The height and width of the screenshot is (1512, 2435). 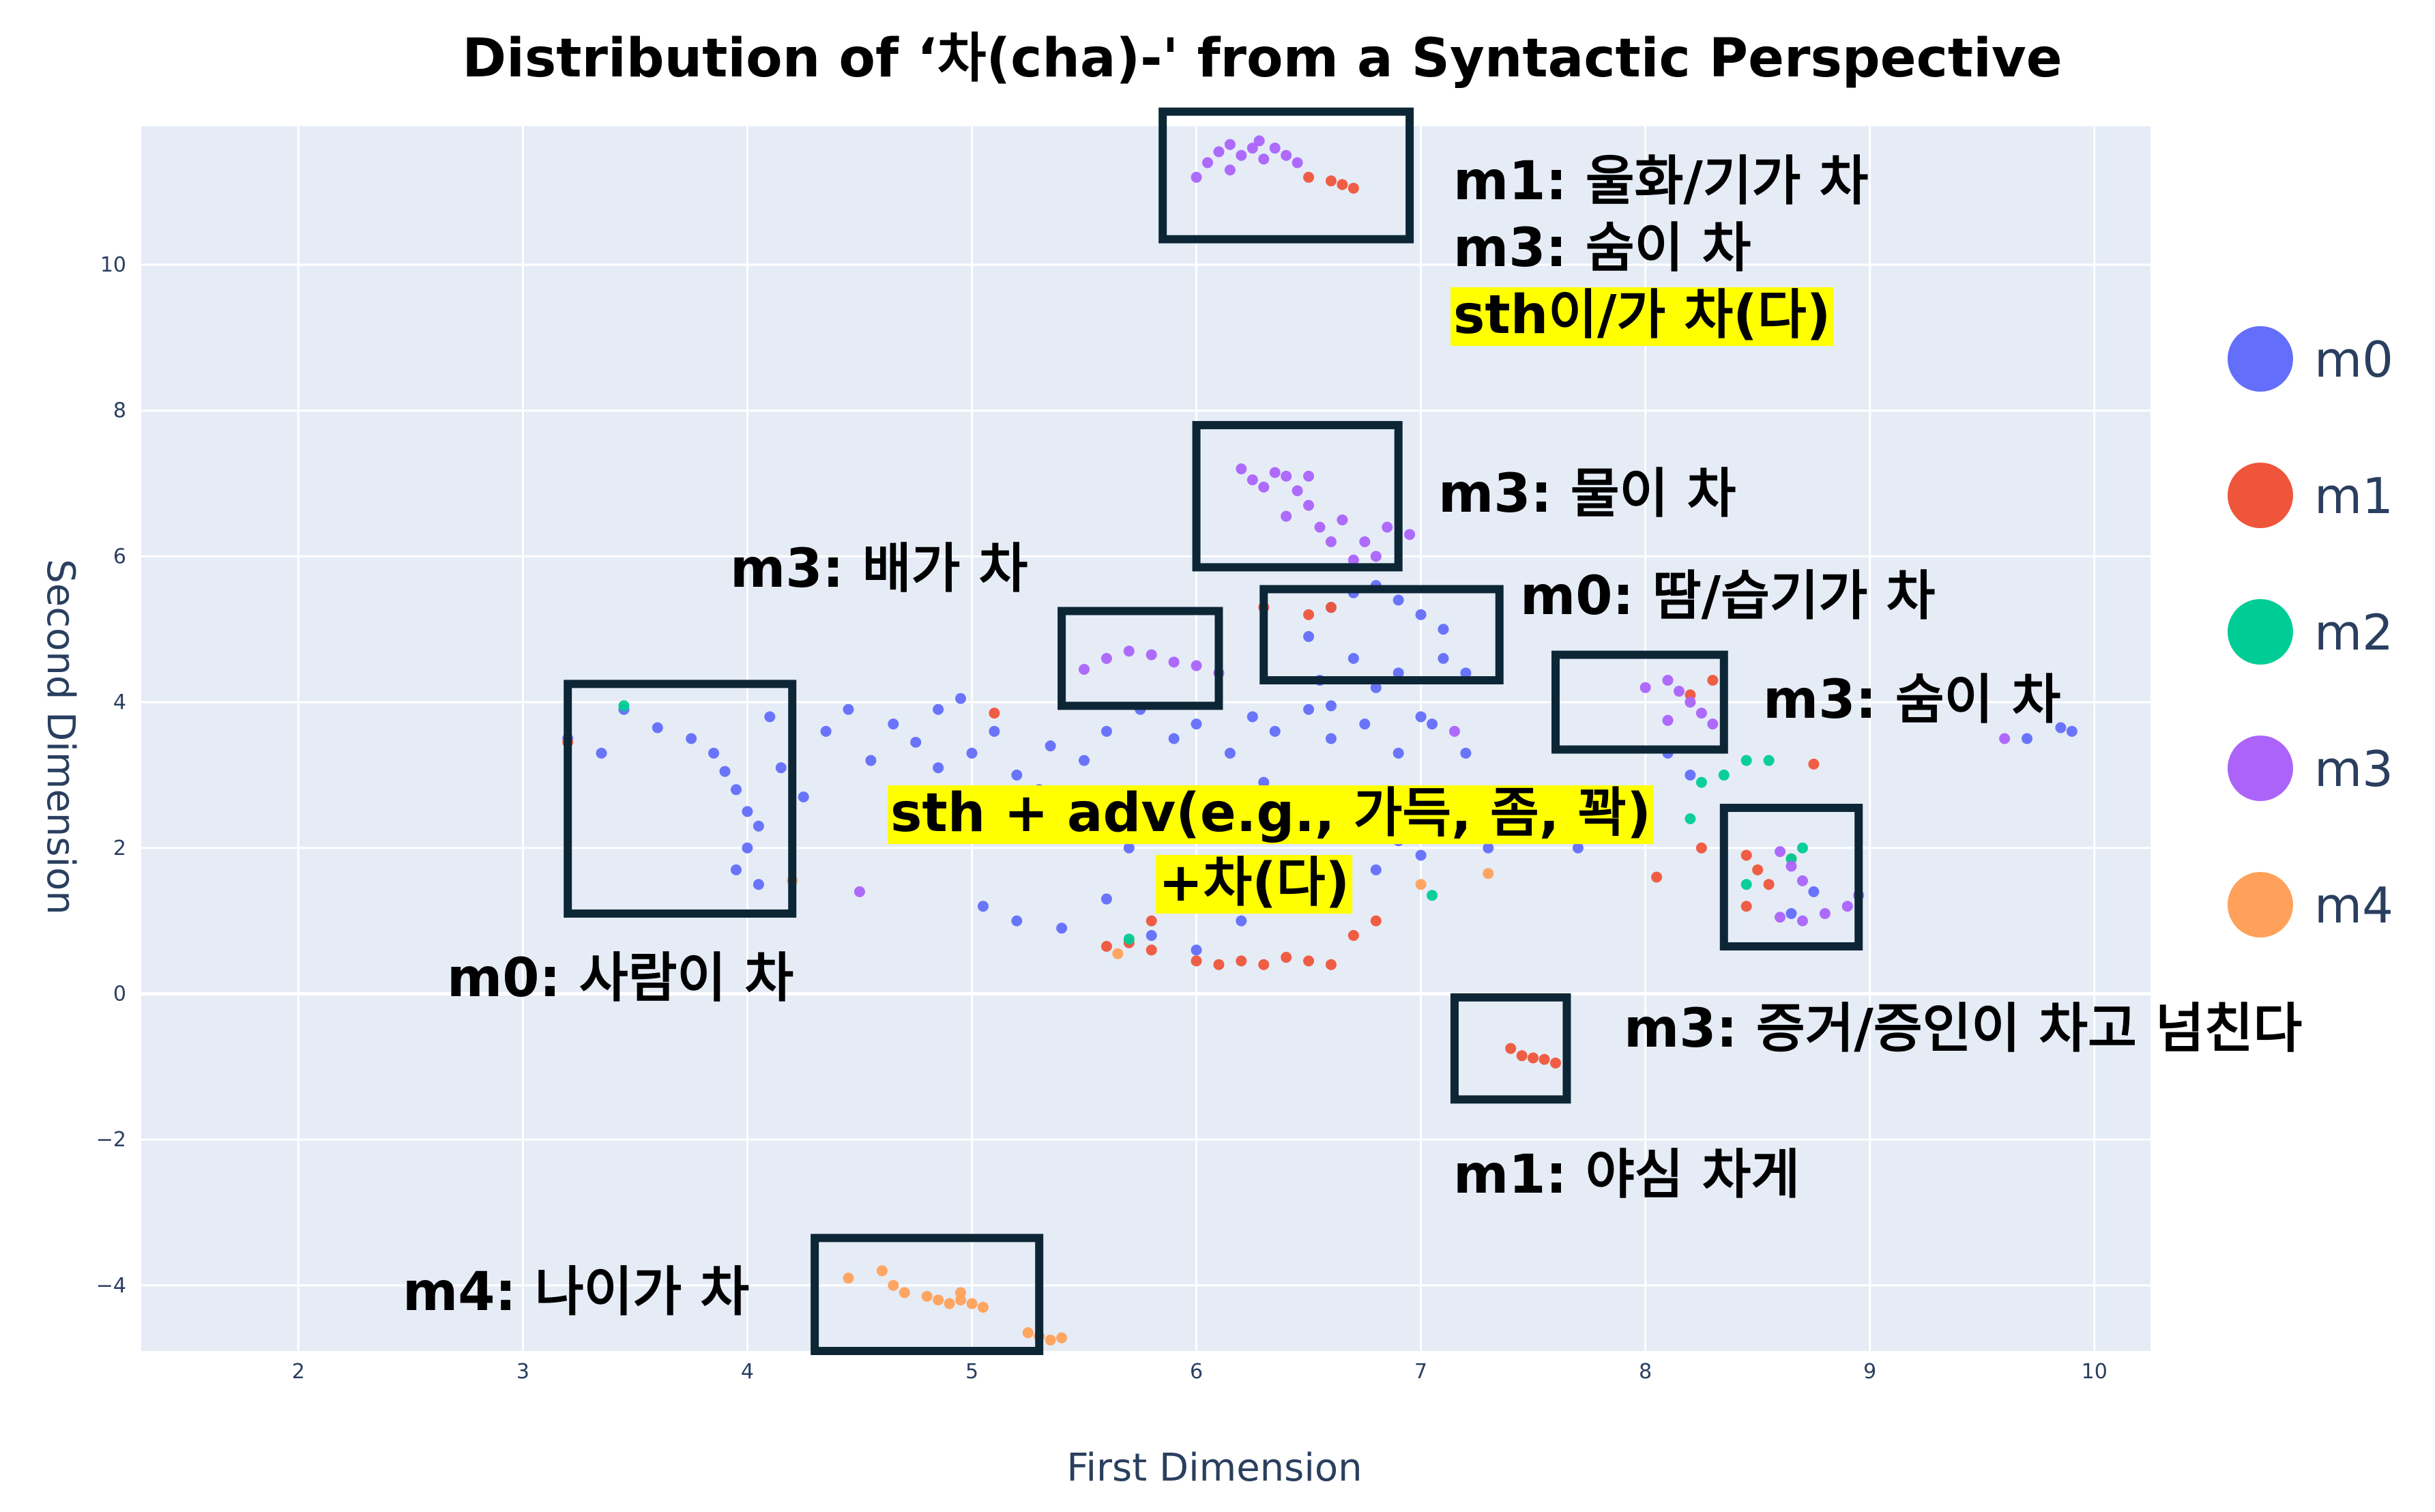 What do you see at coordinates (1270, 813) in the screenshot?
I see `highlight-annotation: sth + adv(e.g., 가득, 좀, 꽉)` at bounding box center [1270, 813].